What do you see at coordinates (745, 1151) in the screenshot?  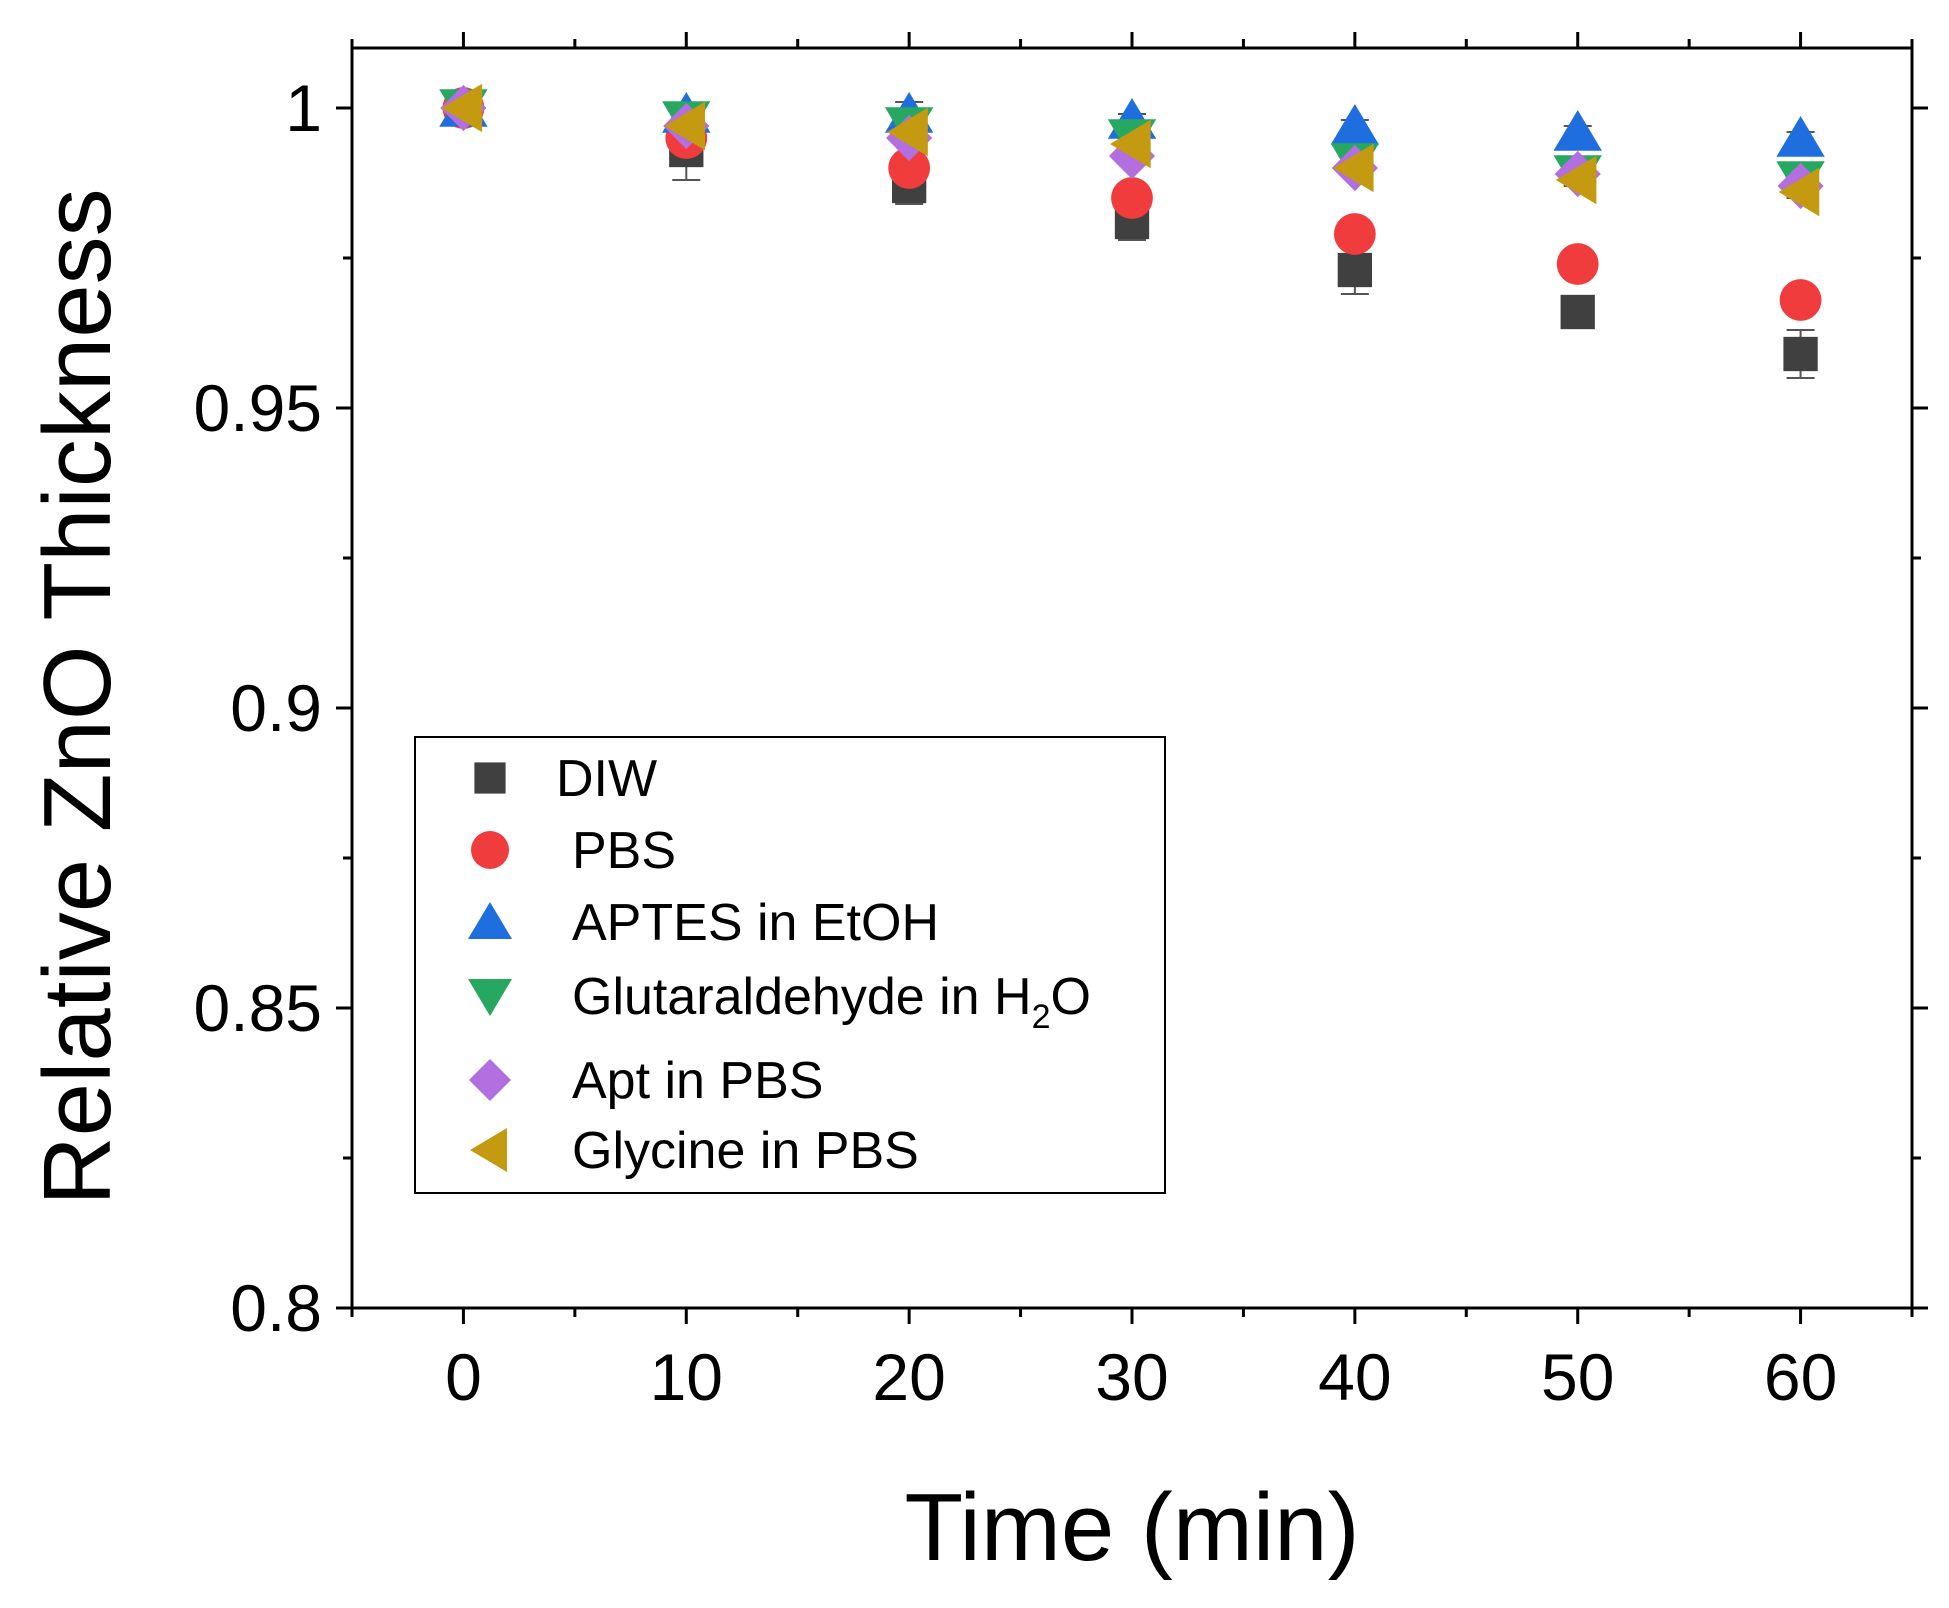 I see `legend-label-glycine-in-pbs: Glycine in PBS` at bounding box center [745, 1151].